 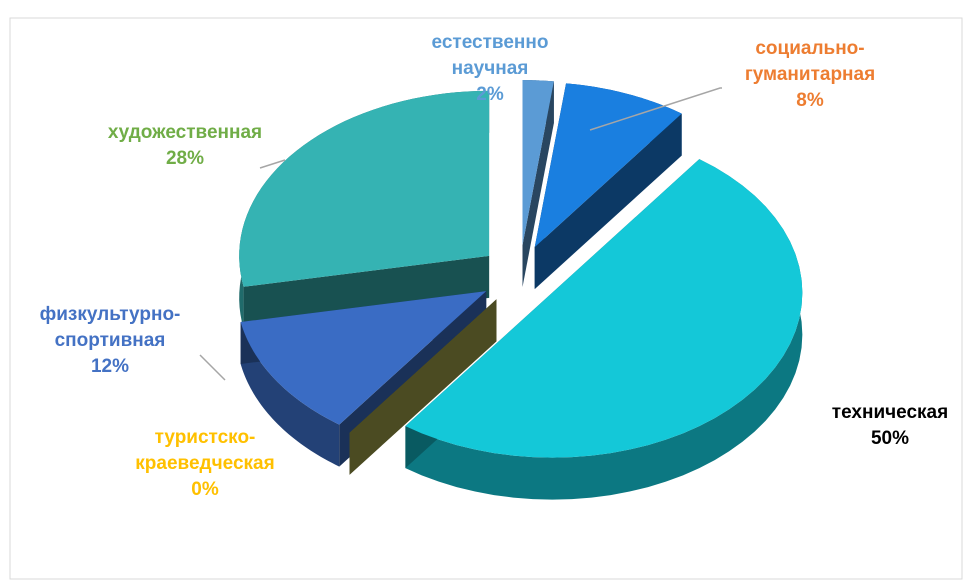 What do you see at coordinates (185, 146) in the screenshot?
I see `data-label: художественная 28%` at bounding box center [185, 146].